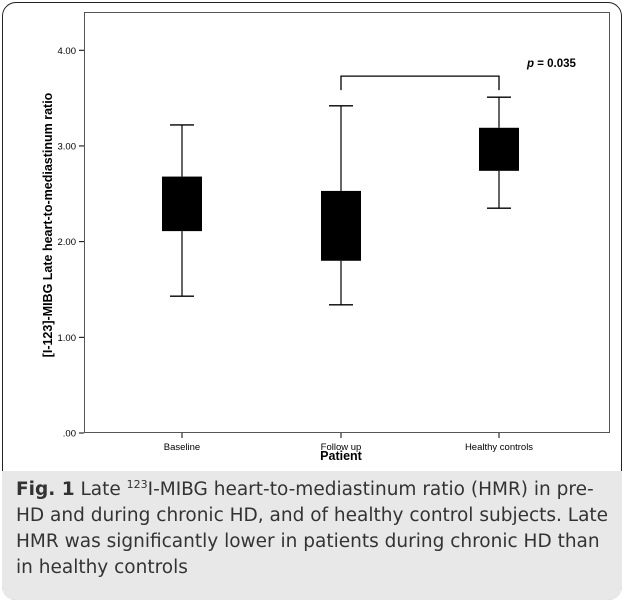 This screenshot has height=605, width=627. I want to click on significance-annotation: p = 0.035, so click(458, 74).